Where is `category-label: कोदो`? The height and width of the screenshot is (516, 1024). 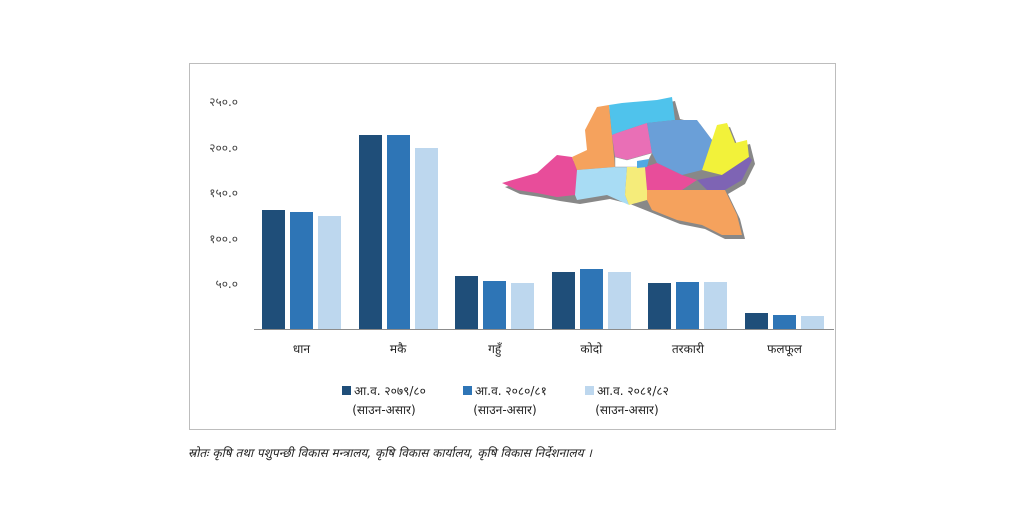 category-label: कोदो is located at coordinates (591, 349).